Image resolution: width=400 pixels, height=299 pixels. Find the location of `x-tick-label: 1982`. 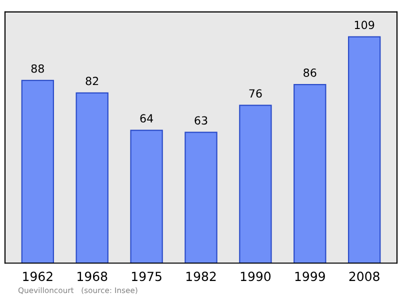

x-tick-label: 1982 is located at coordinates (201, 277).